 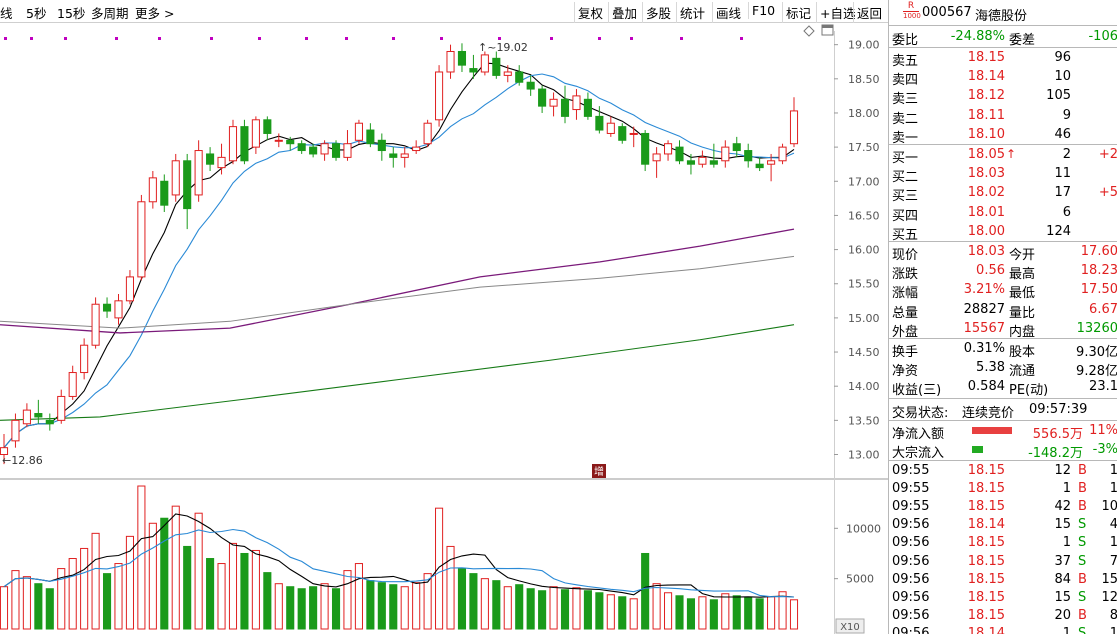 What do you see at coordinates (1003, 387) in the screenshot?
I see `info-row: 收益(三) 0.584 PE(动) 23.1` at bounding box center [1003, 387].